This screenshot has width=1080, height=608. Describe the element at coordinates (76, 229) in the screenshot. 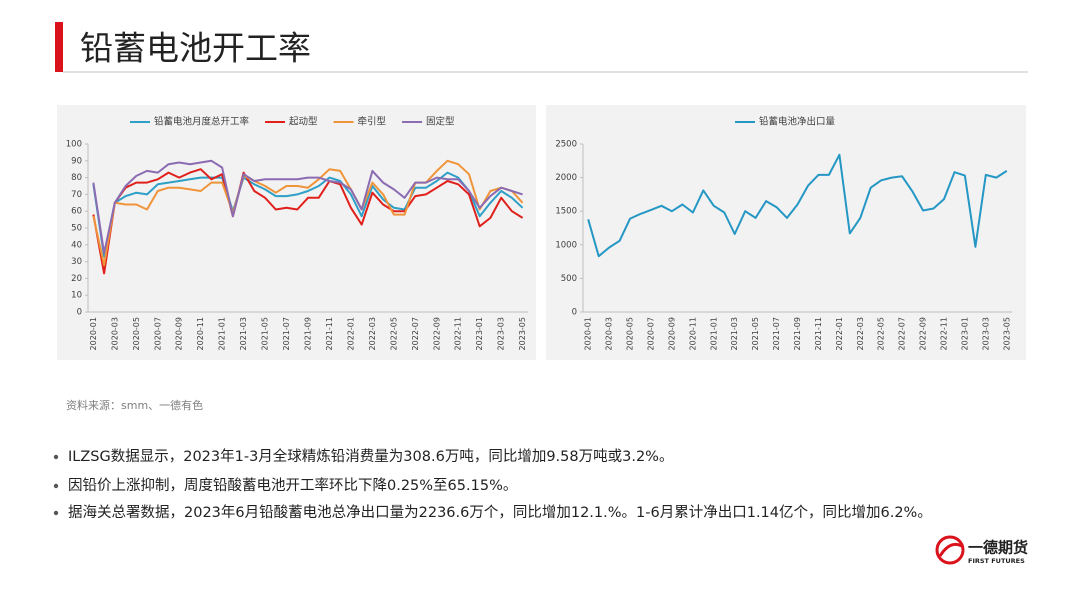

I see `y-tick-label: 50` at that location.